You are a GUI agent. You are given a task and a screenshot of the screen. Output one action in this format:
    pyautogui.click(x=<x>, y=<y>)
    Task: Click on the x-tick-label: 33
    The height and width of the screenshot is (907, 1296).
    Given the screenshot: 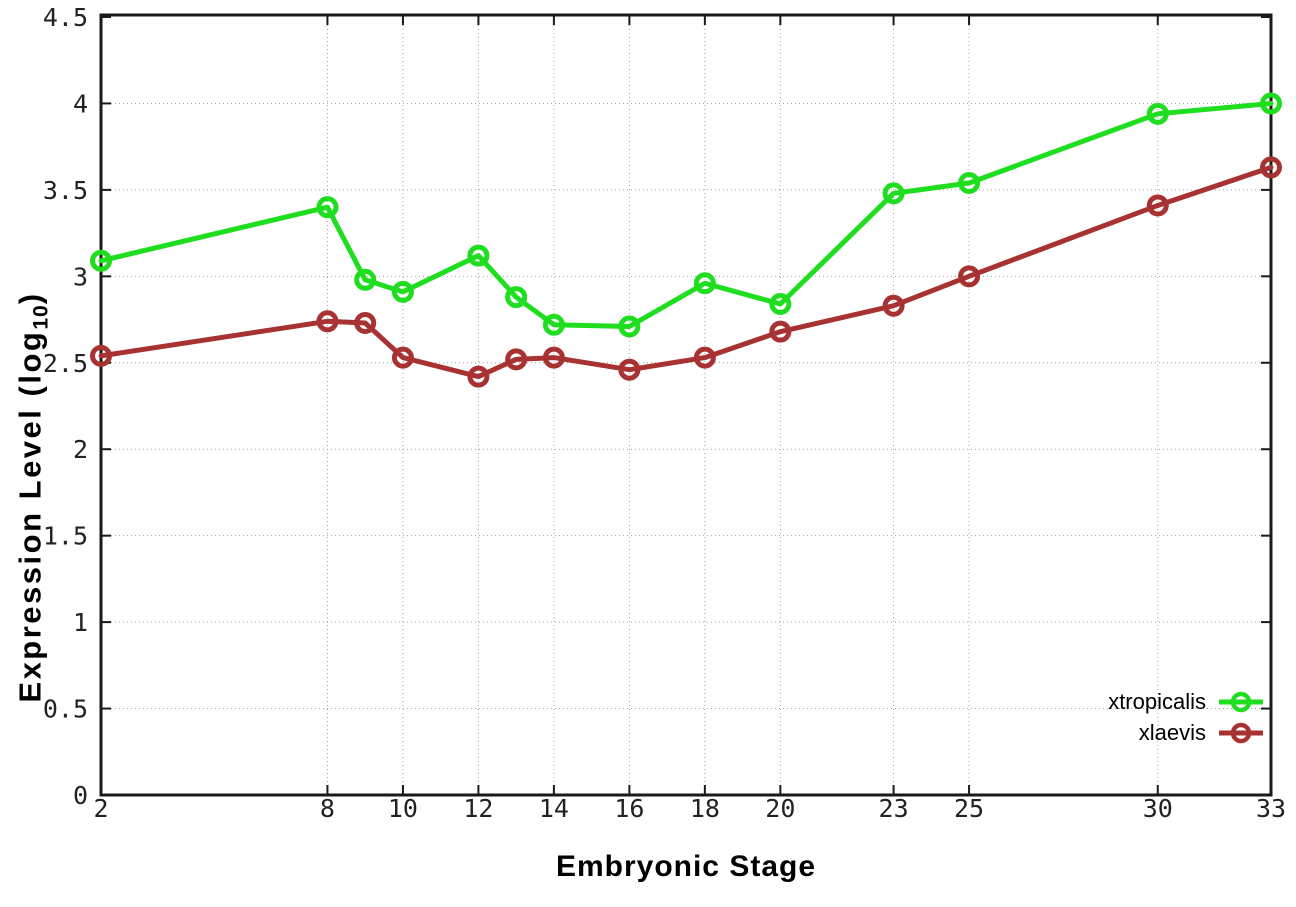 What is the action you would take?
    pyautogui.click(x=1271, y=808)
    